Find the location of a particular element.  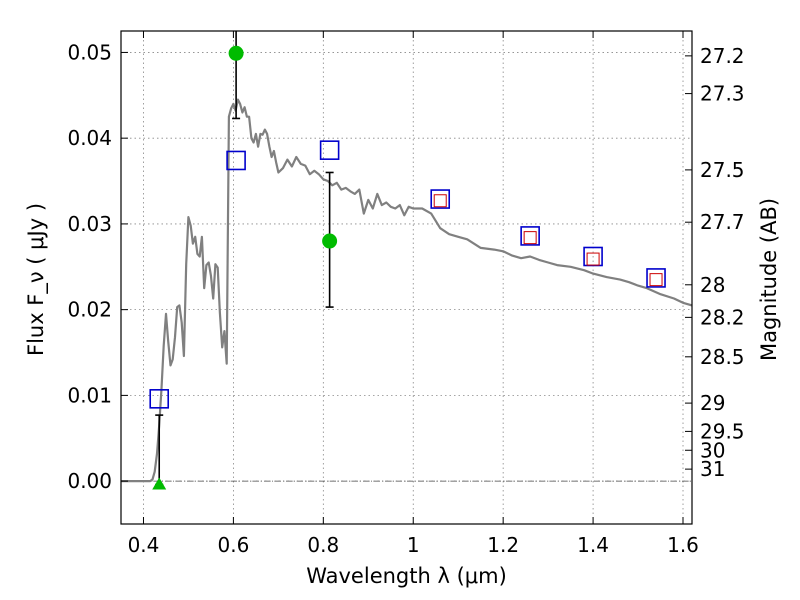

y-tick-label: 0.05 is located at coordinates (89, 52).